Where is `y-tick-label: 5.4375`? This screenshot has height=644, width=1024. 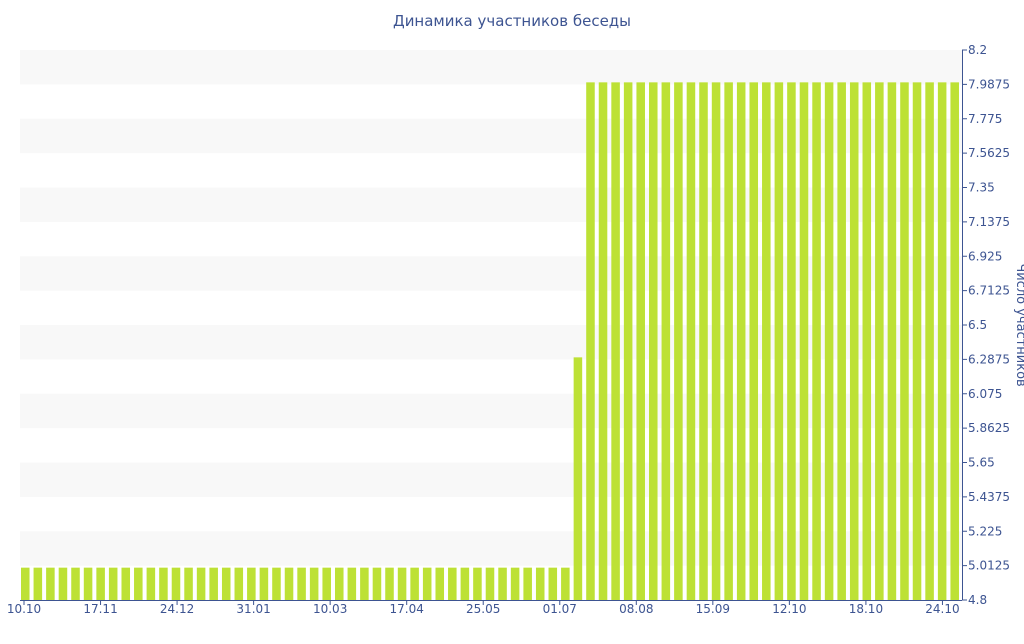 y-tick-label: 5.4375 is located at coordinates (989, 497).